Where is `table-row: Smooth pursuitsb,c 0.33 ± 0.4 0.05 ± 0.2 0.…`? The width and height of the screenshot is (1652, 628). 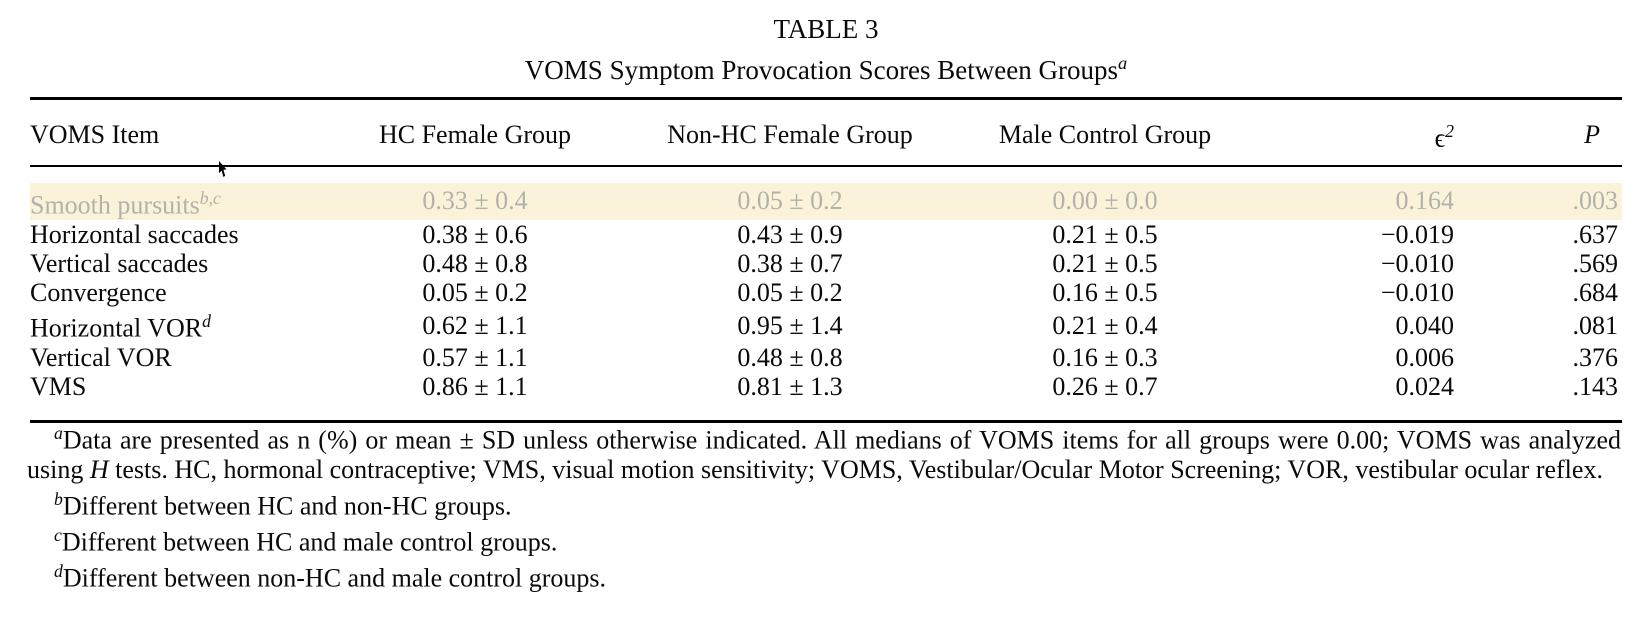 table-row: Smooth pursuitsb,c 0.33 ± 0.4 0.05 ± 0.2 0.… is located at coordinates (826, 201).